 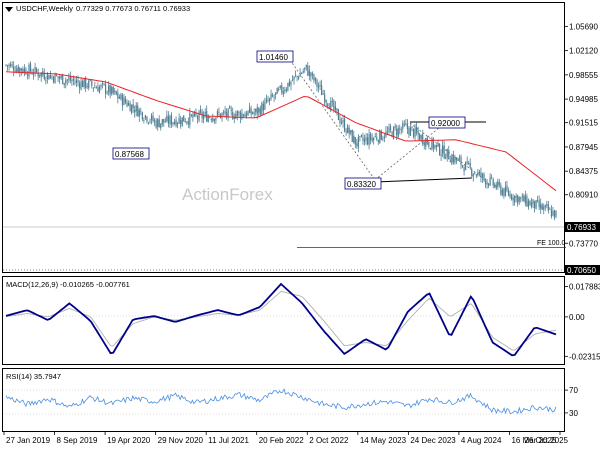 What do you see at coordinates (9, 9) in the screenshot?
I see `collapse-triangle-icon` at bounding box center [9, 9].